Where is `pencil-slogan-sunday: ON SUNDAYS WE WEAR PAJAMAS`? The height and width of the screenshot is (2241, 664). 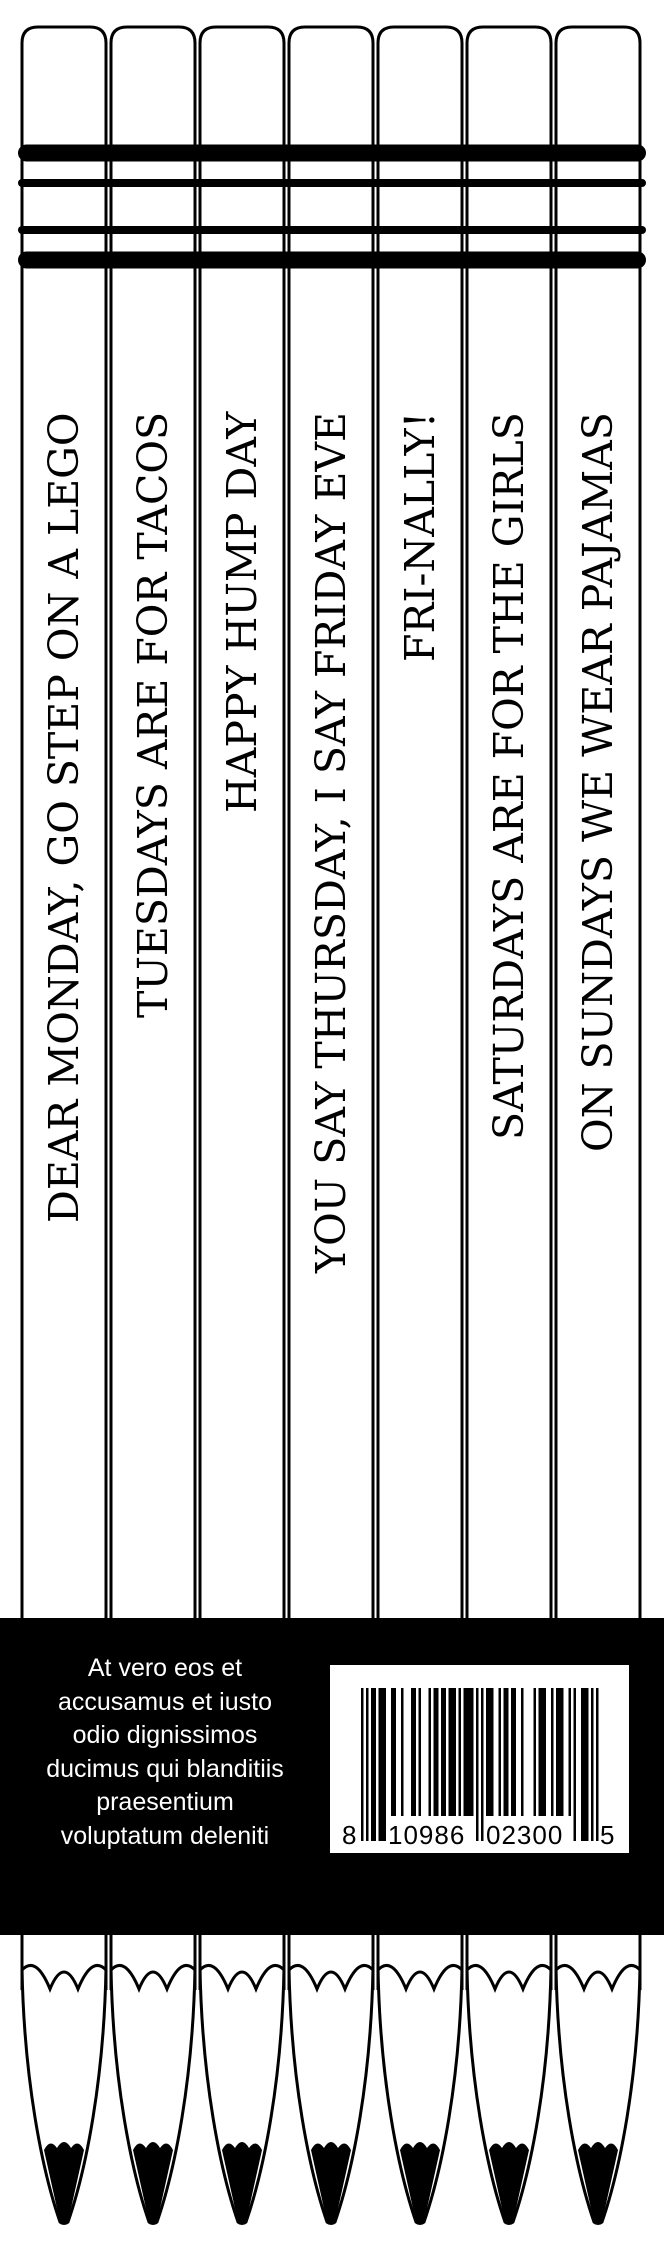
pencil-slogan-sunday: ON SUNDAYS WE WEAR PAJAMAS is located at coordinates (598, 782).